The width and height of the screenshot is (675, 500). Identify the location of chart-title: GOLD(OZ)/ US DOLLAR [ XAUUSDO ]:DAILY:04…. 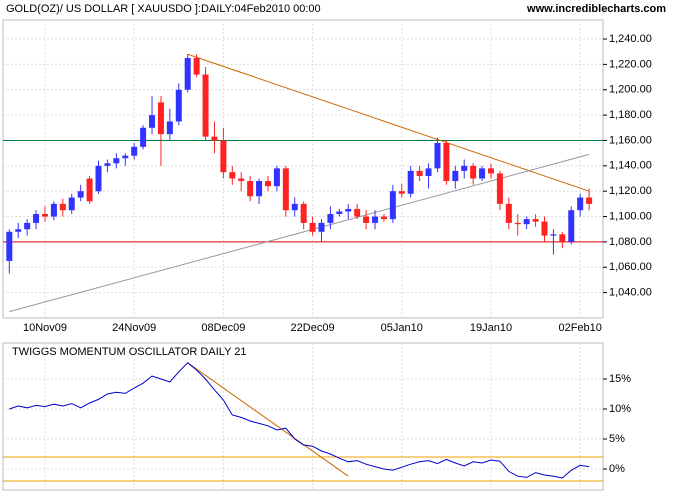
(163, 9).